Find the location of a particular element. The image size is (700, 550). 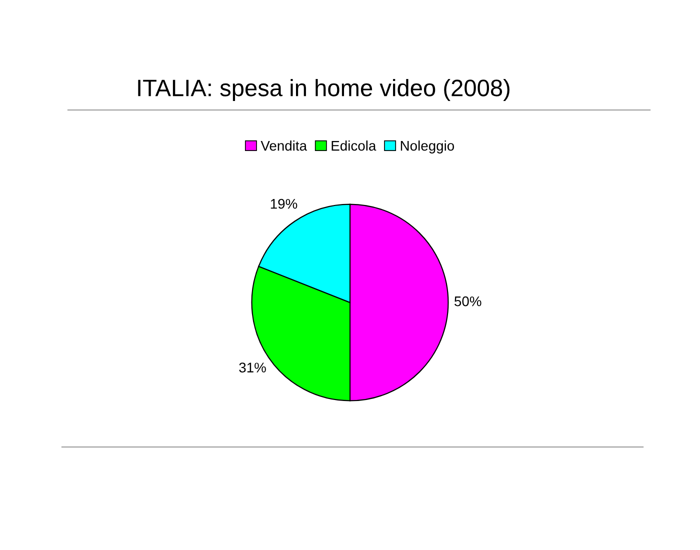

legend-label: Edicola is located at coordinates (354, 145).